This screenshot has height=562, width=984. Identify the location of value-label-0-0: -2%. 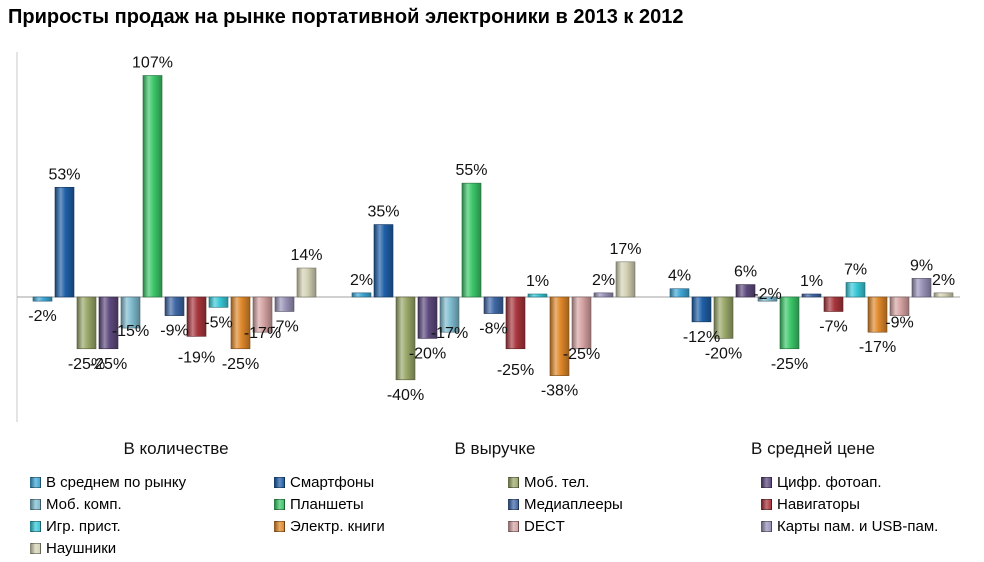
(42, 316).